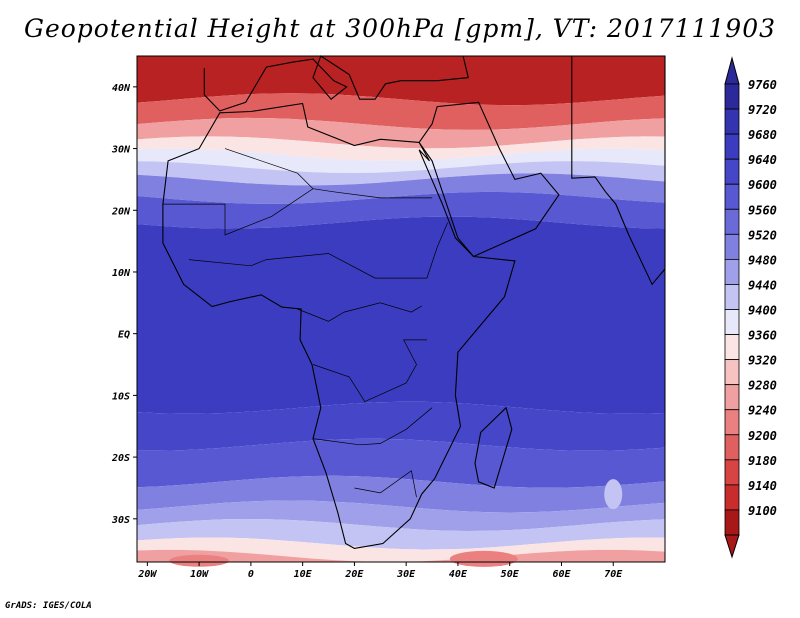 Image resolution: width=800 pixels, height=618 pixels. I want to click on colorbar-label: 9560, so click(762, 210).